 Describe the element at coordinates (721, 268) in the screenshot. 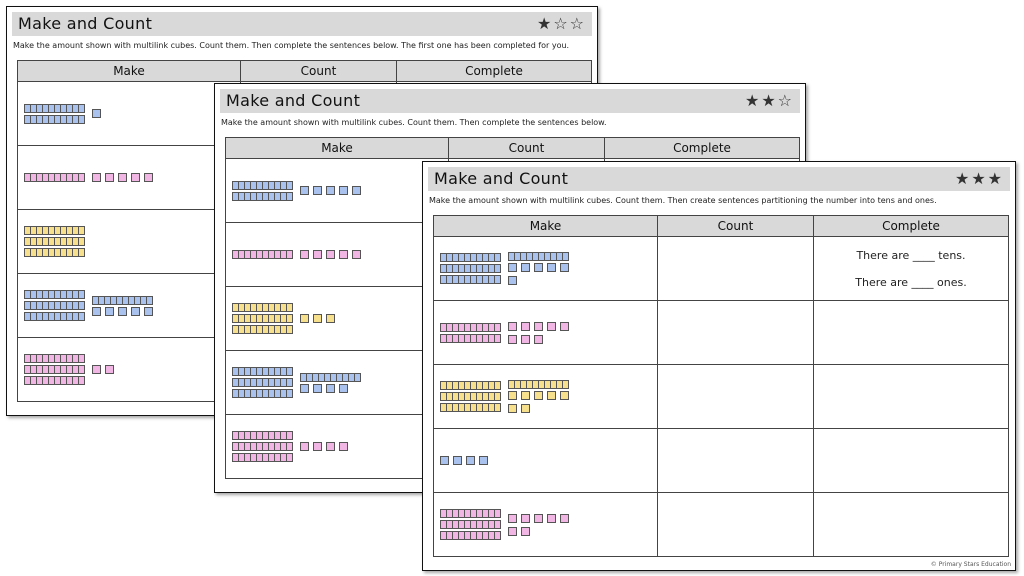

I see `table-row: There are ____ tens. There are ____ ones.` at that location.